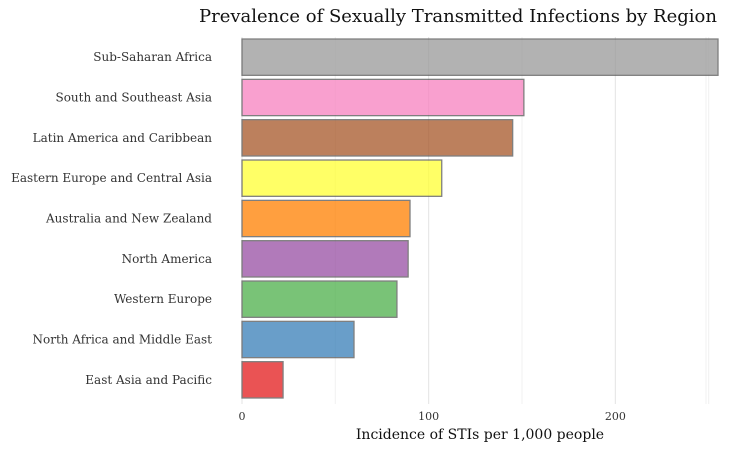 This screenshot has height=454, width=750. I want to click on category-label: Australia and New Zealand, so click(128, 219).